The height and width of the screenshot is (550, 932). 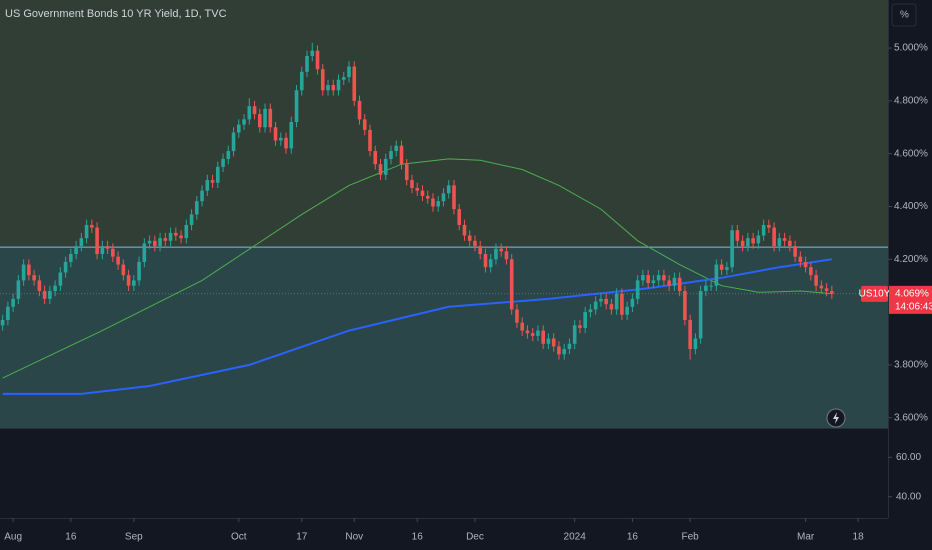 I want to click on symbol-badge, so click(x=874, y=293).